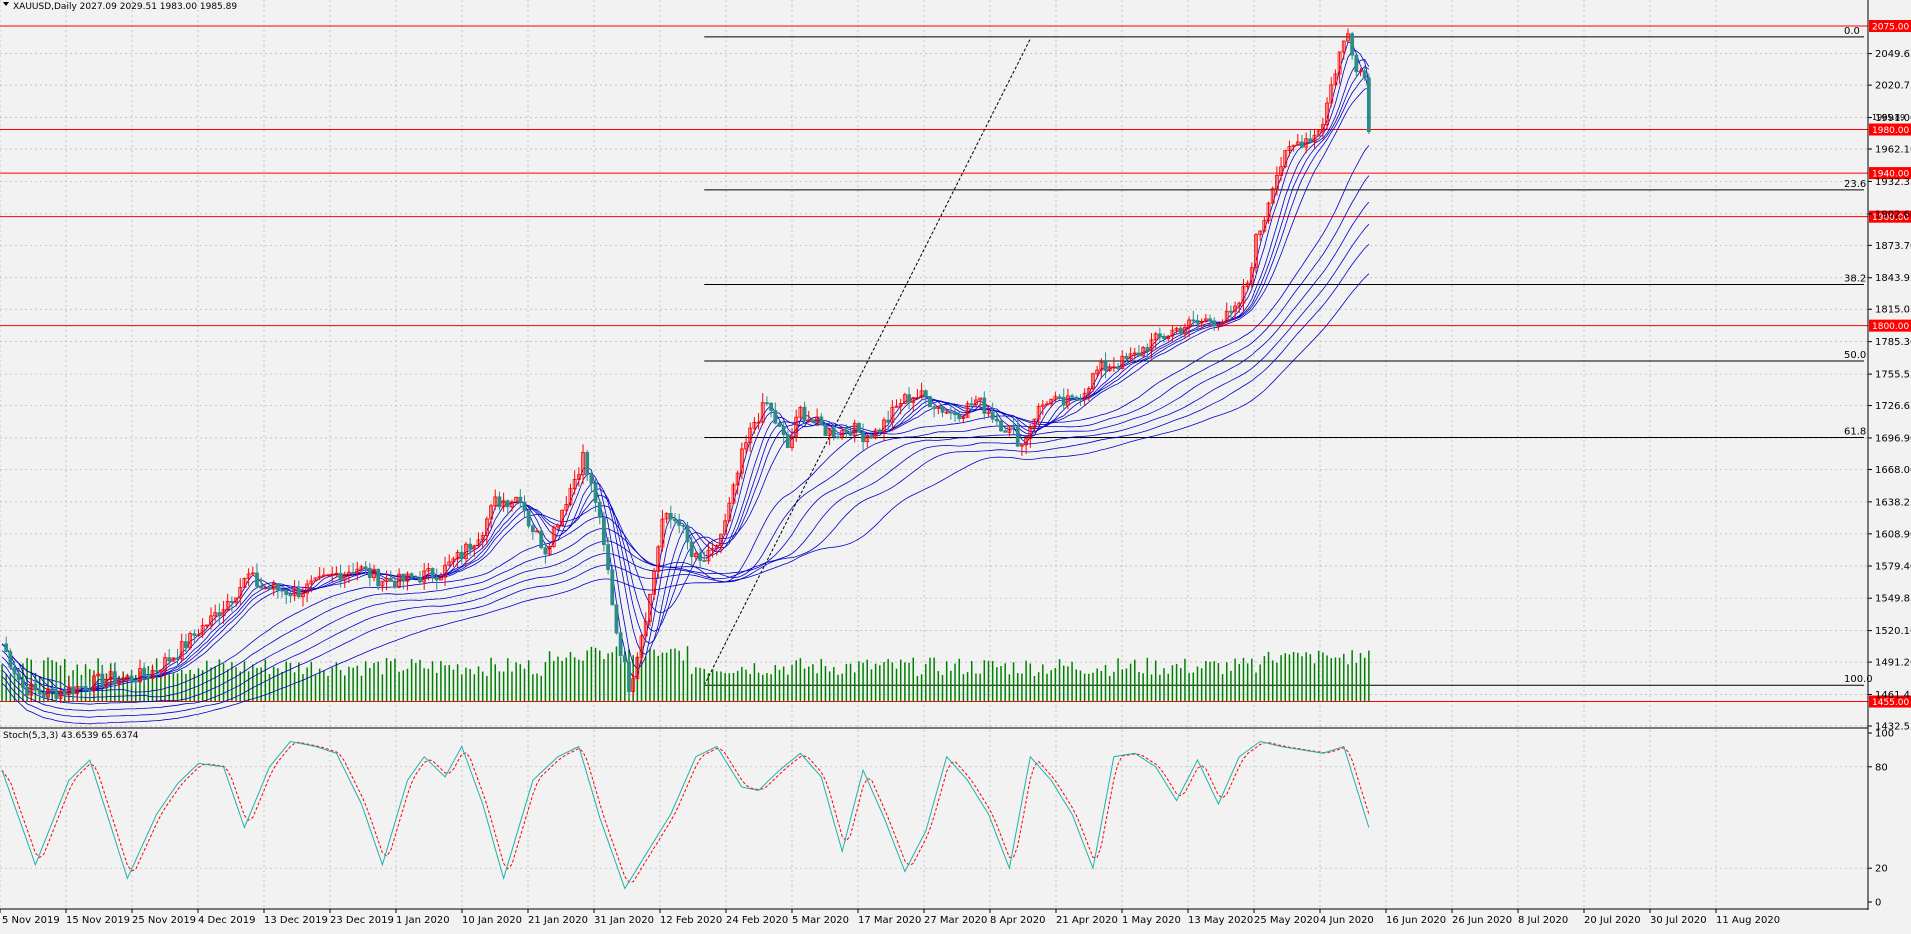 The height and width of the screenshot is (934, 1911). What do you see at coordinates (1890, 703) in the screenshot?
I see `level-tag-label: 1455.00` at bounding box center [1890, 703].